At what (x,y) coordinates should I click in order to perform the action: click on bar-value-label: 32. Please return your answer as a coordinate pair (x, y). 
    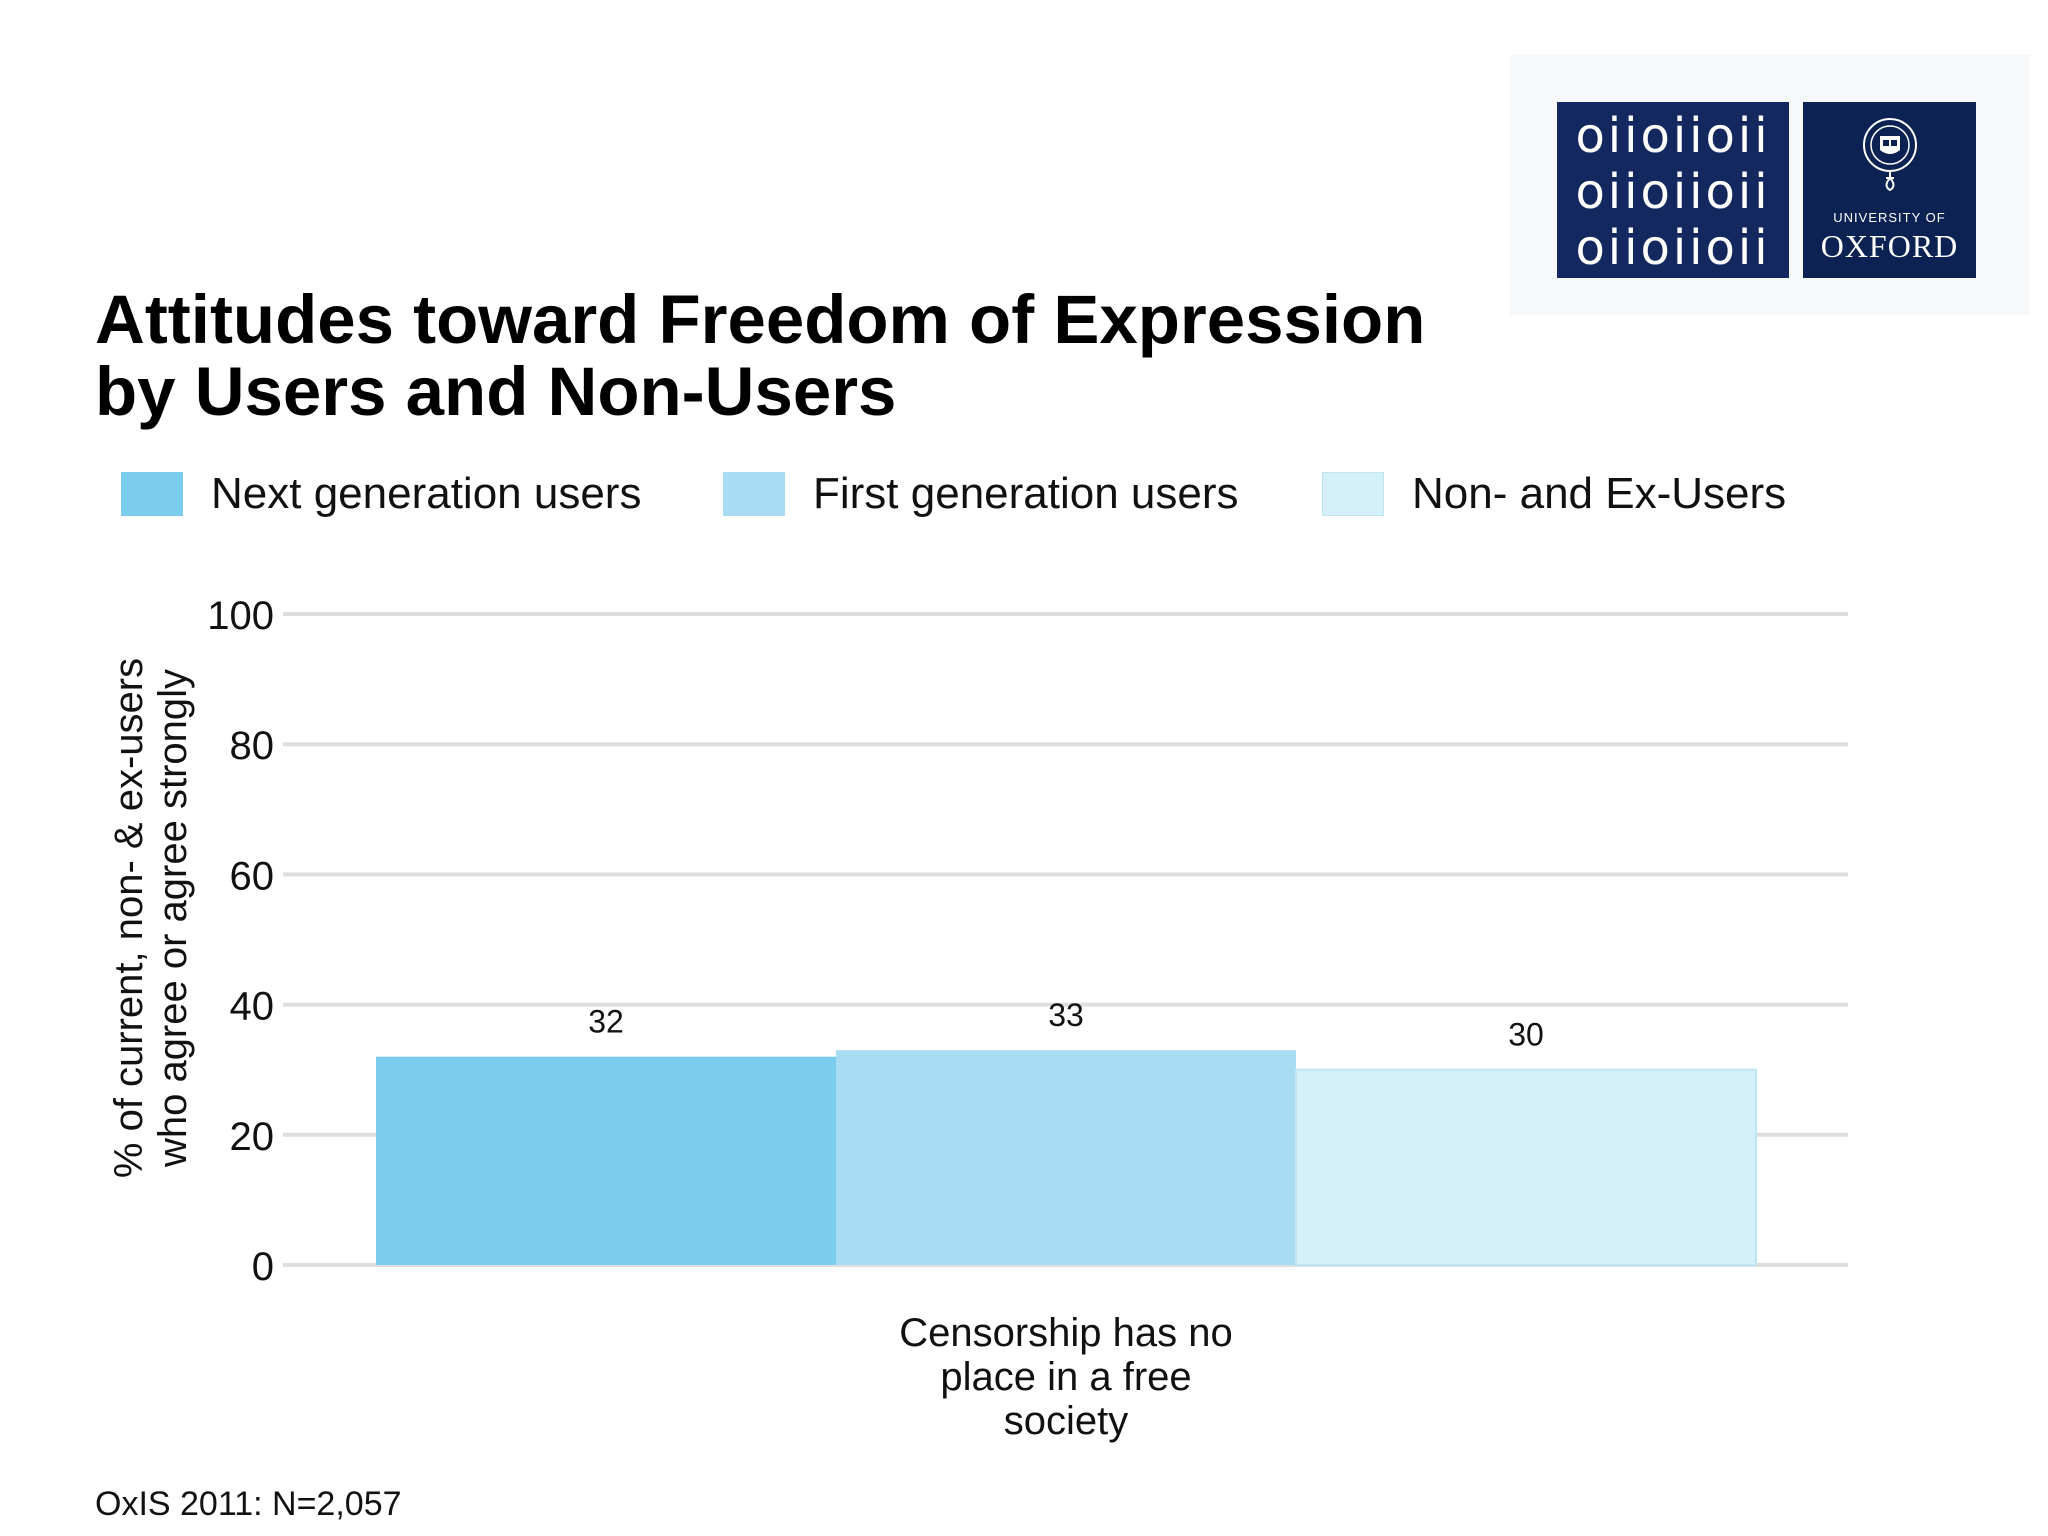
    Looking at the image, I should click on (606, 1022).